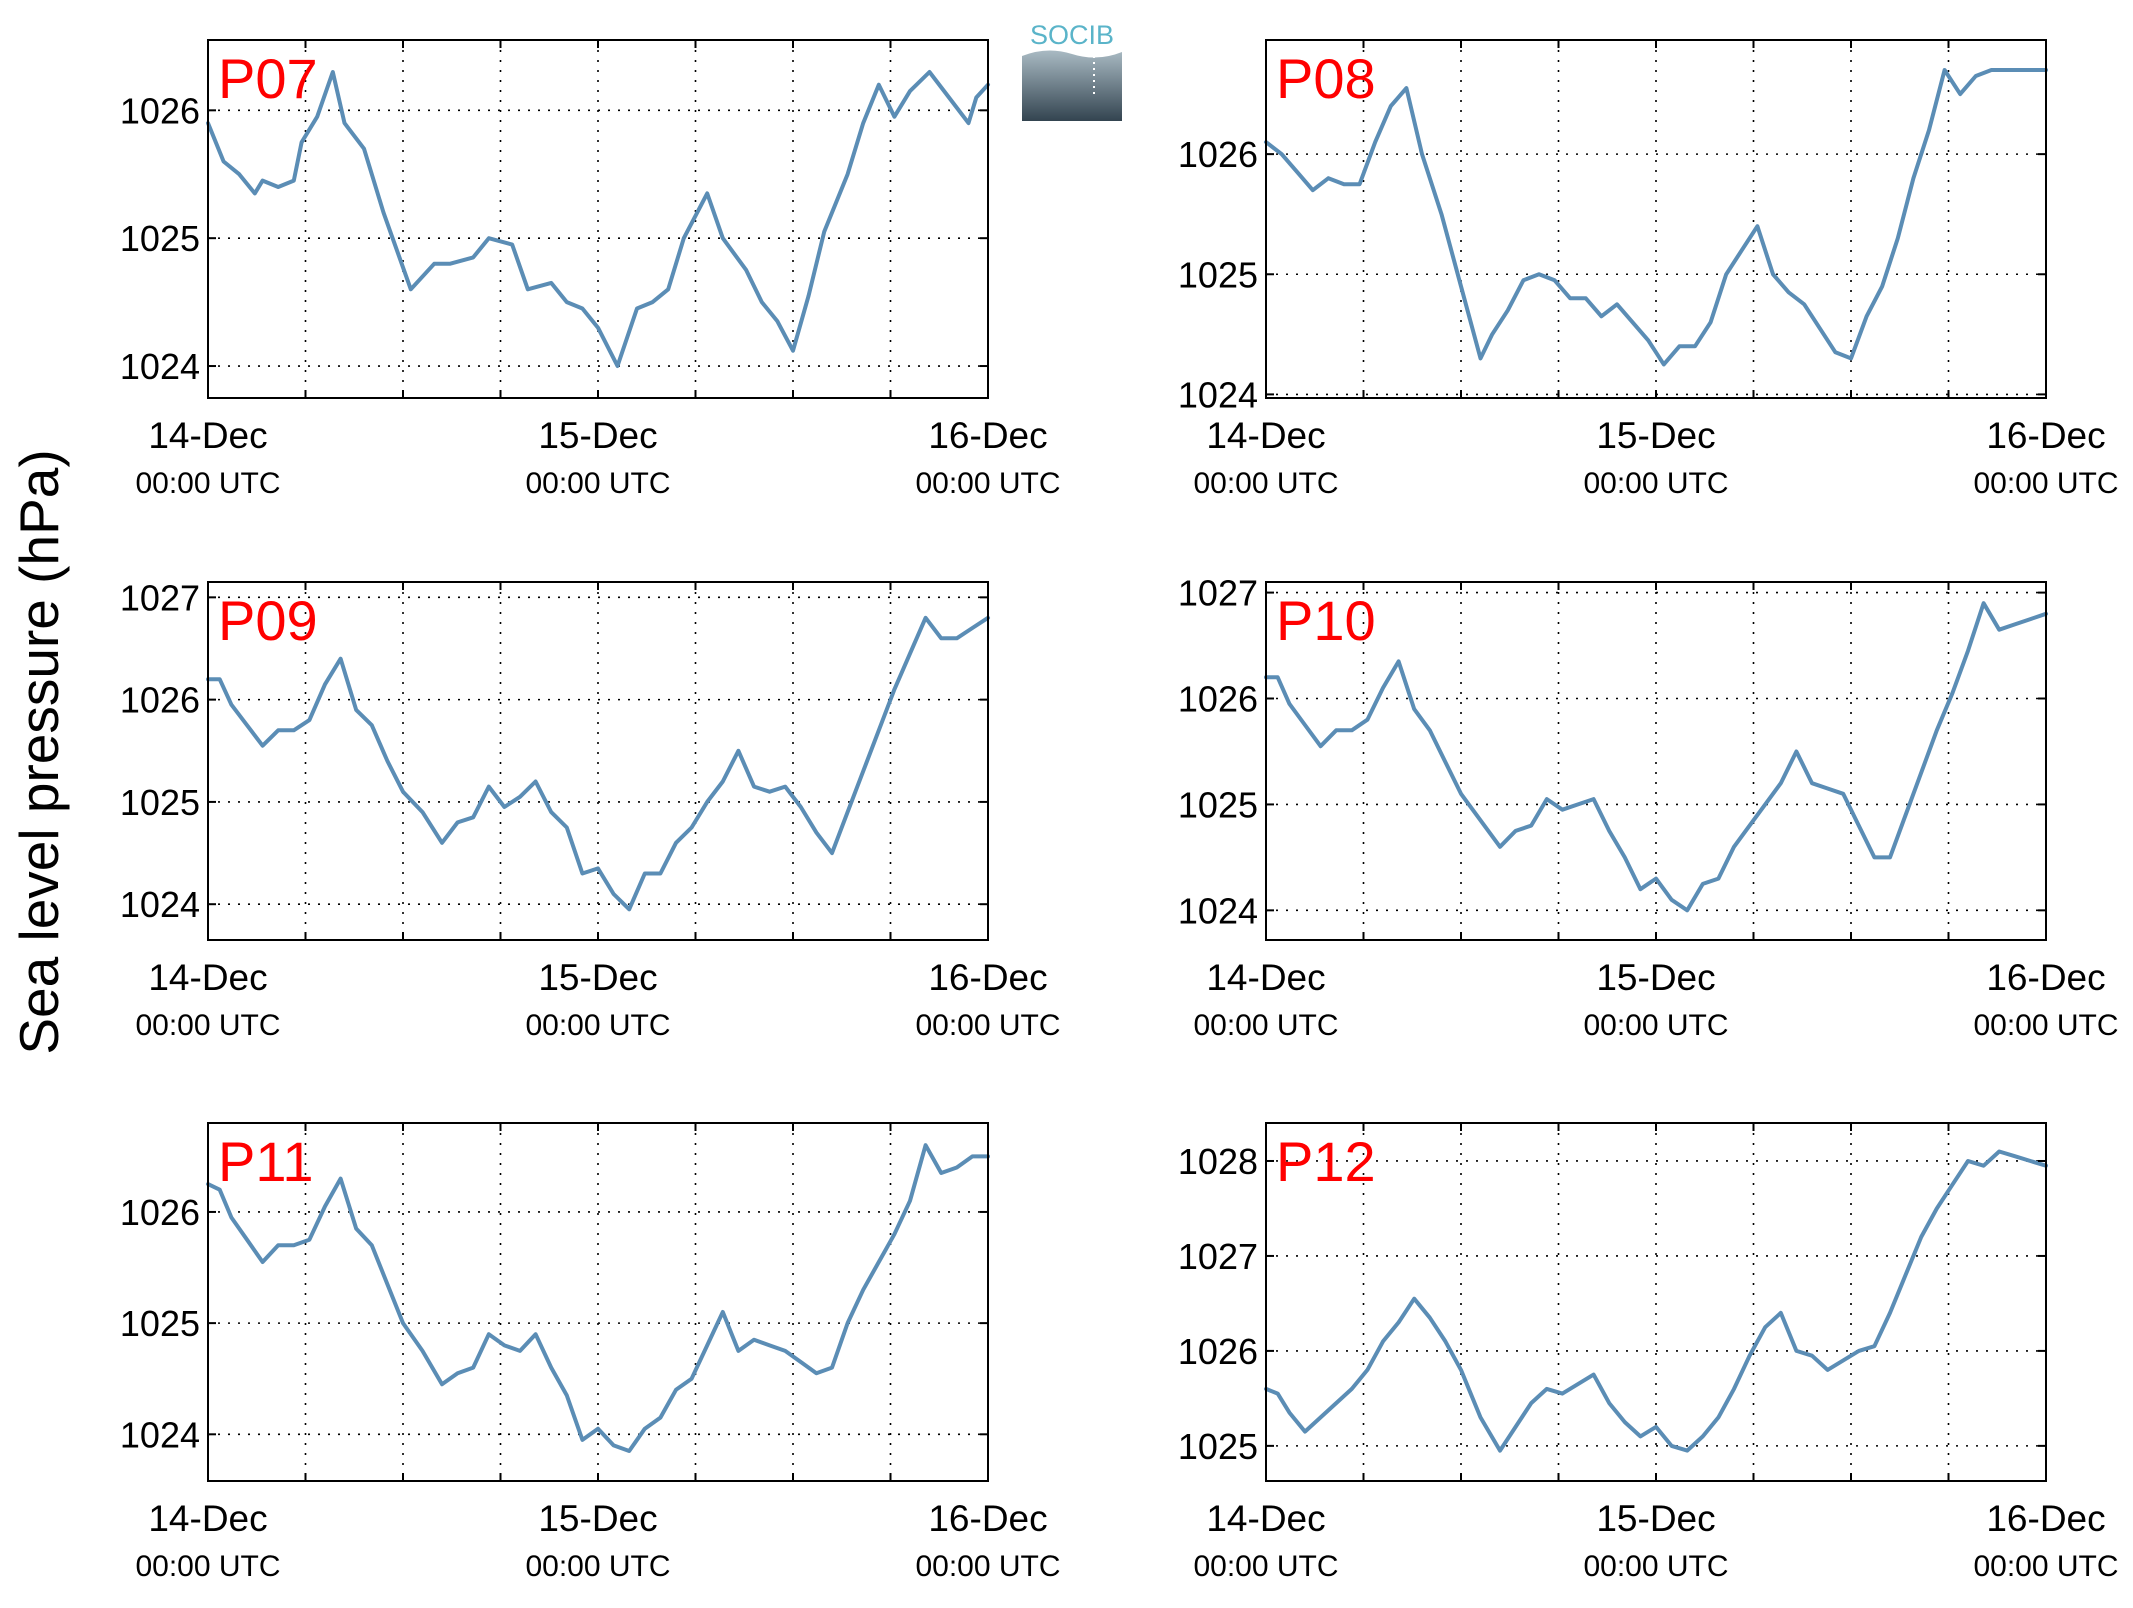 This screenshot has height=1608, width=2133. I want to click on y-tick-label: 1028, so click(1218, 1161).